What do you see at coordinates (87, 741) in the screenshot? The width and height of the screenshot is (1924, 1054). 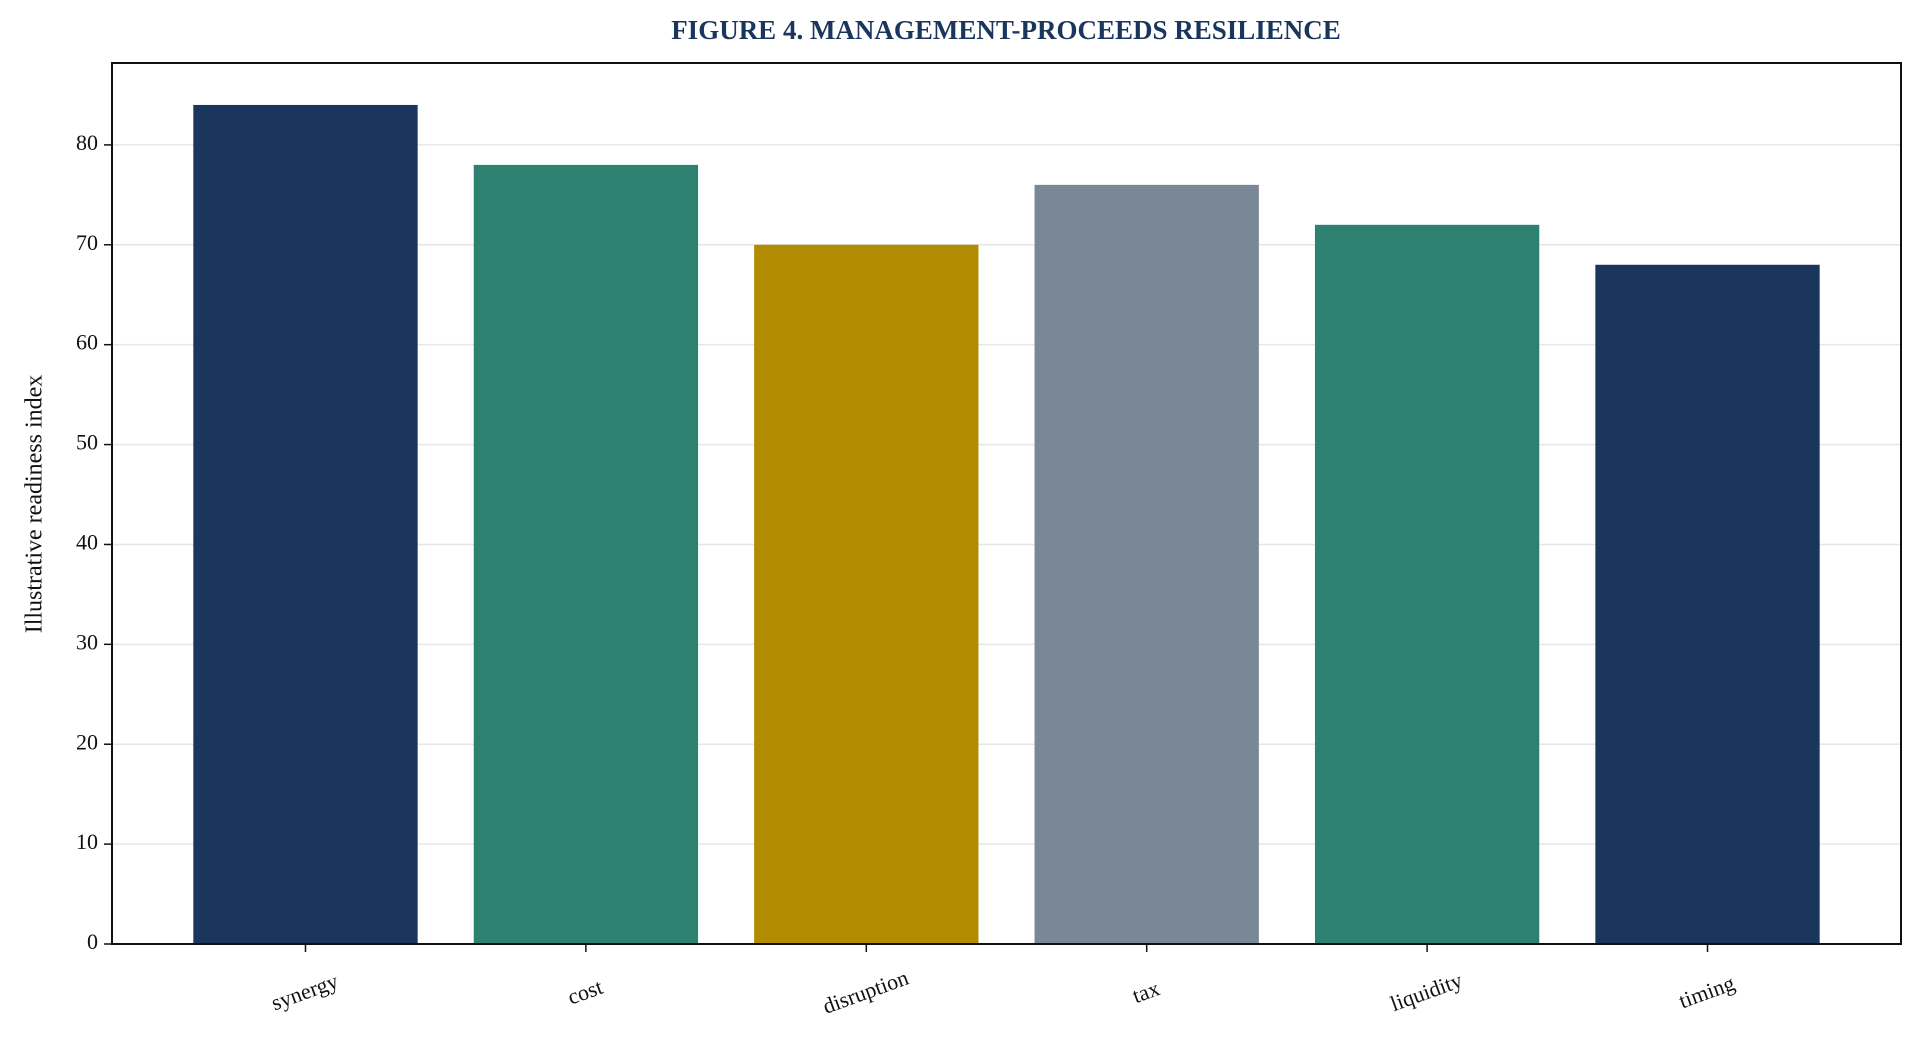 I see `y-tick-label: 20` at bounding box center [87, 741].